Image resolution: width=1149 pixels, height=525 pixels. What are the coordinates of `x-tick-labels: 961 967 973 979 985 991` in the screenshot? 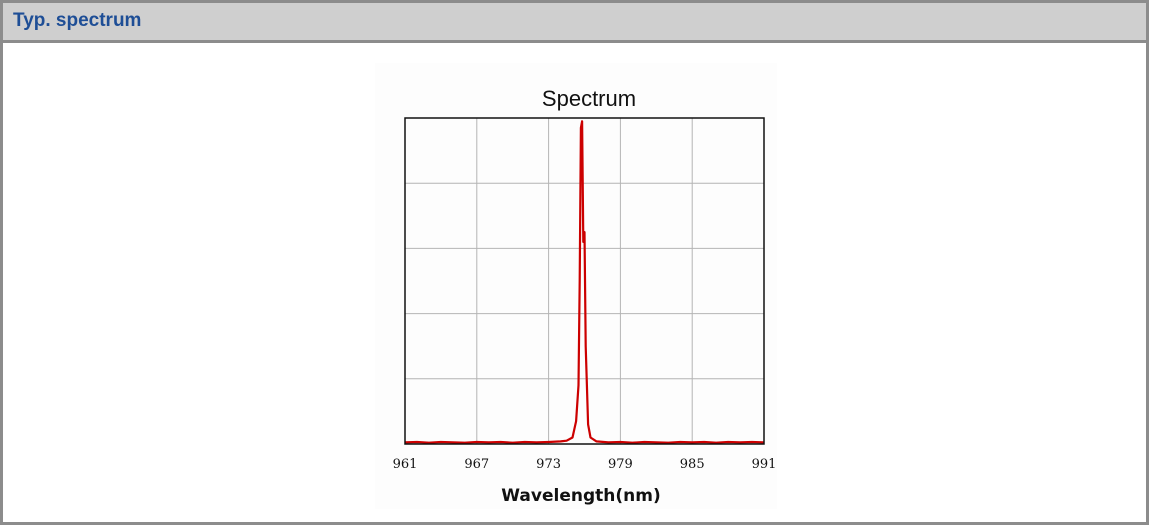 It's located at (585, 464).